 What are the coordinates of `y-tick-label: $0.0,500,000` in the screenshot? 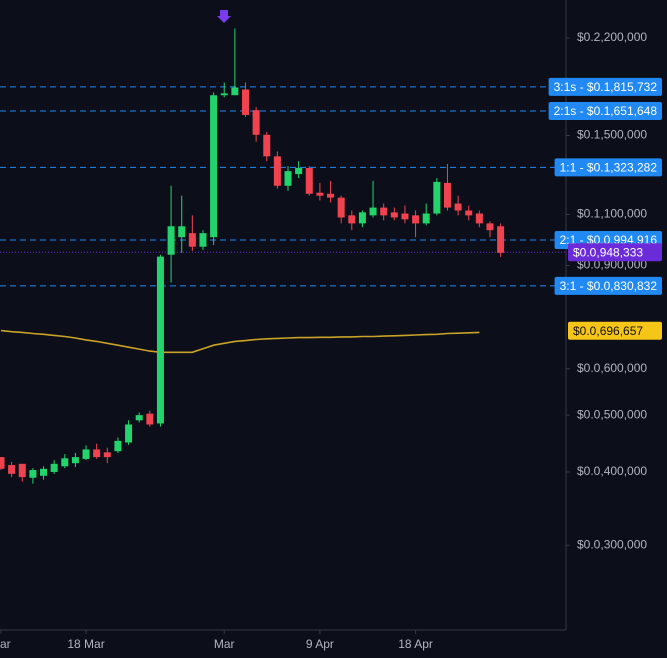 It's located at (612, 414).